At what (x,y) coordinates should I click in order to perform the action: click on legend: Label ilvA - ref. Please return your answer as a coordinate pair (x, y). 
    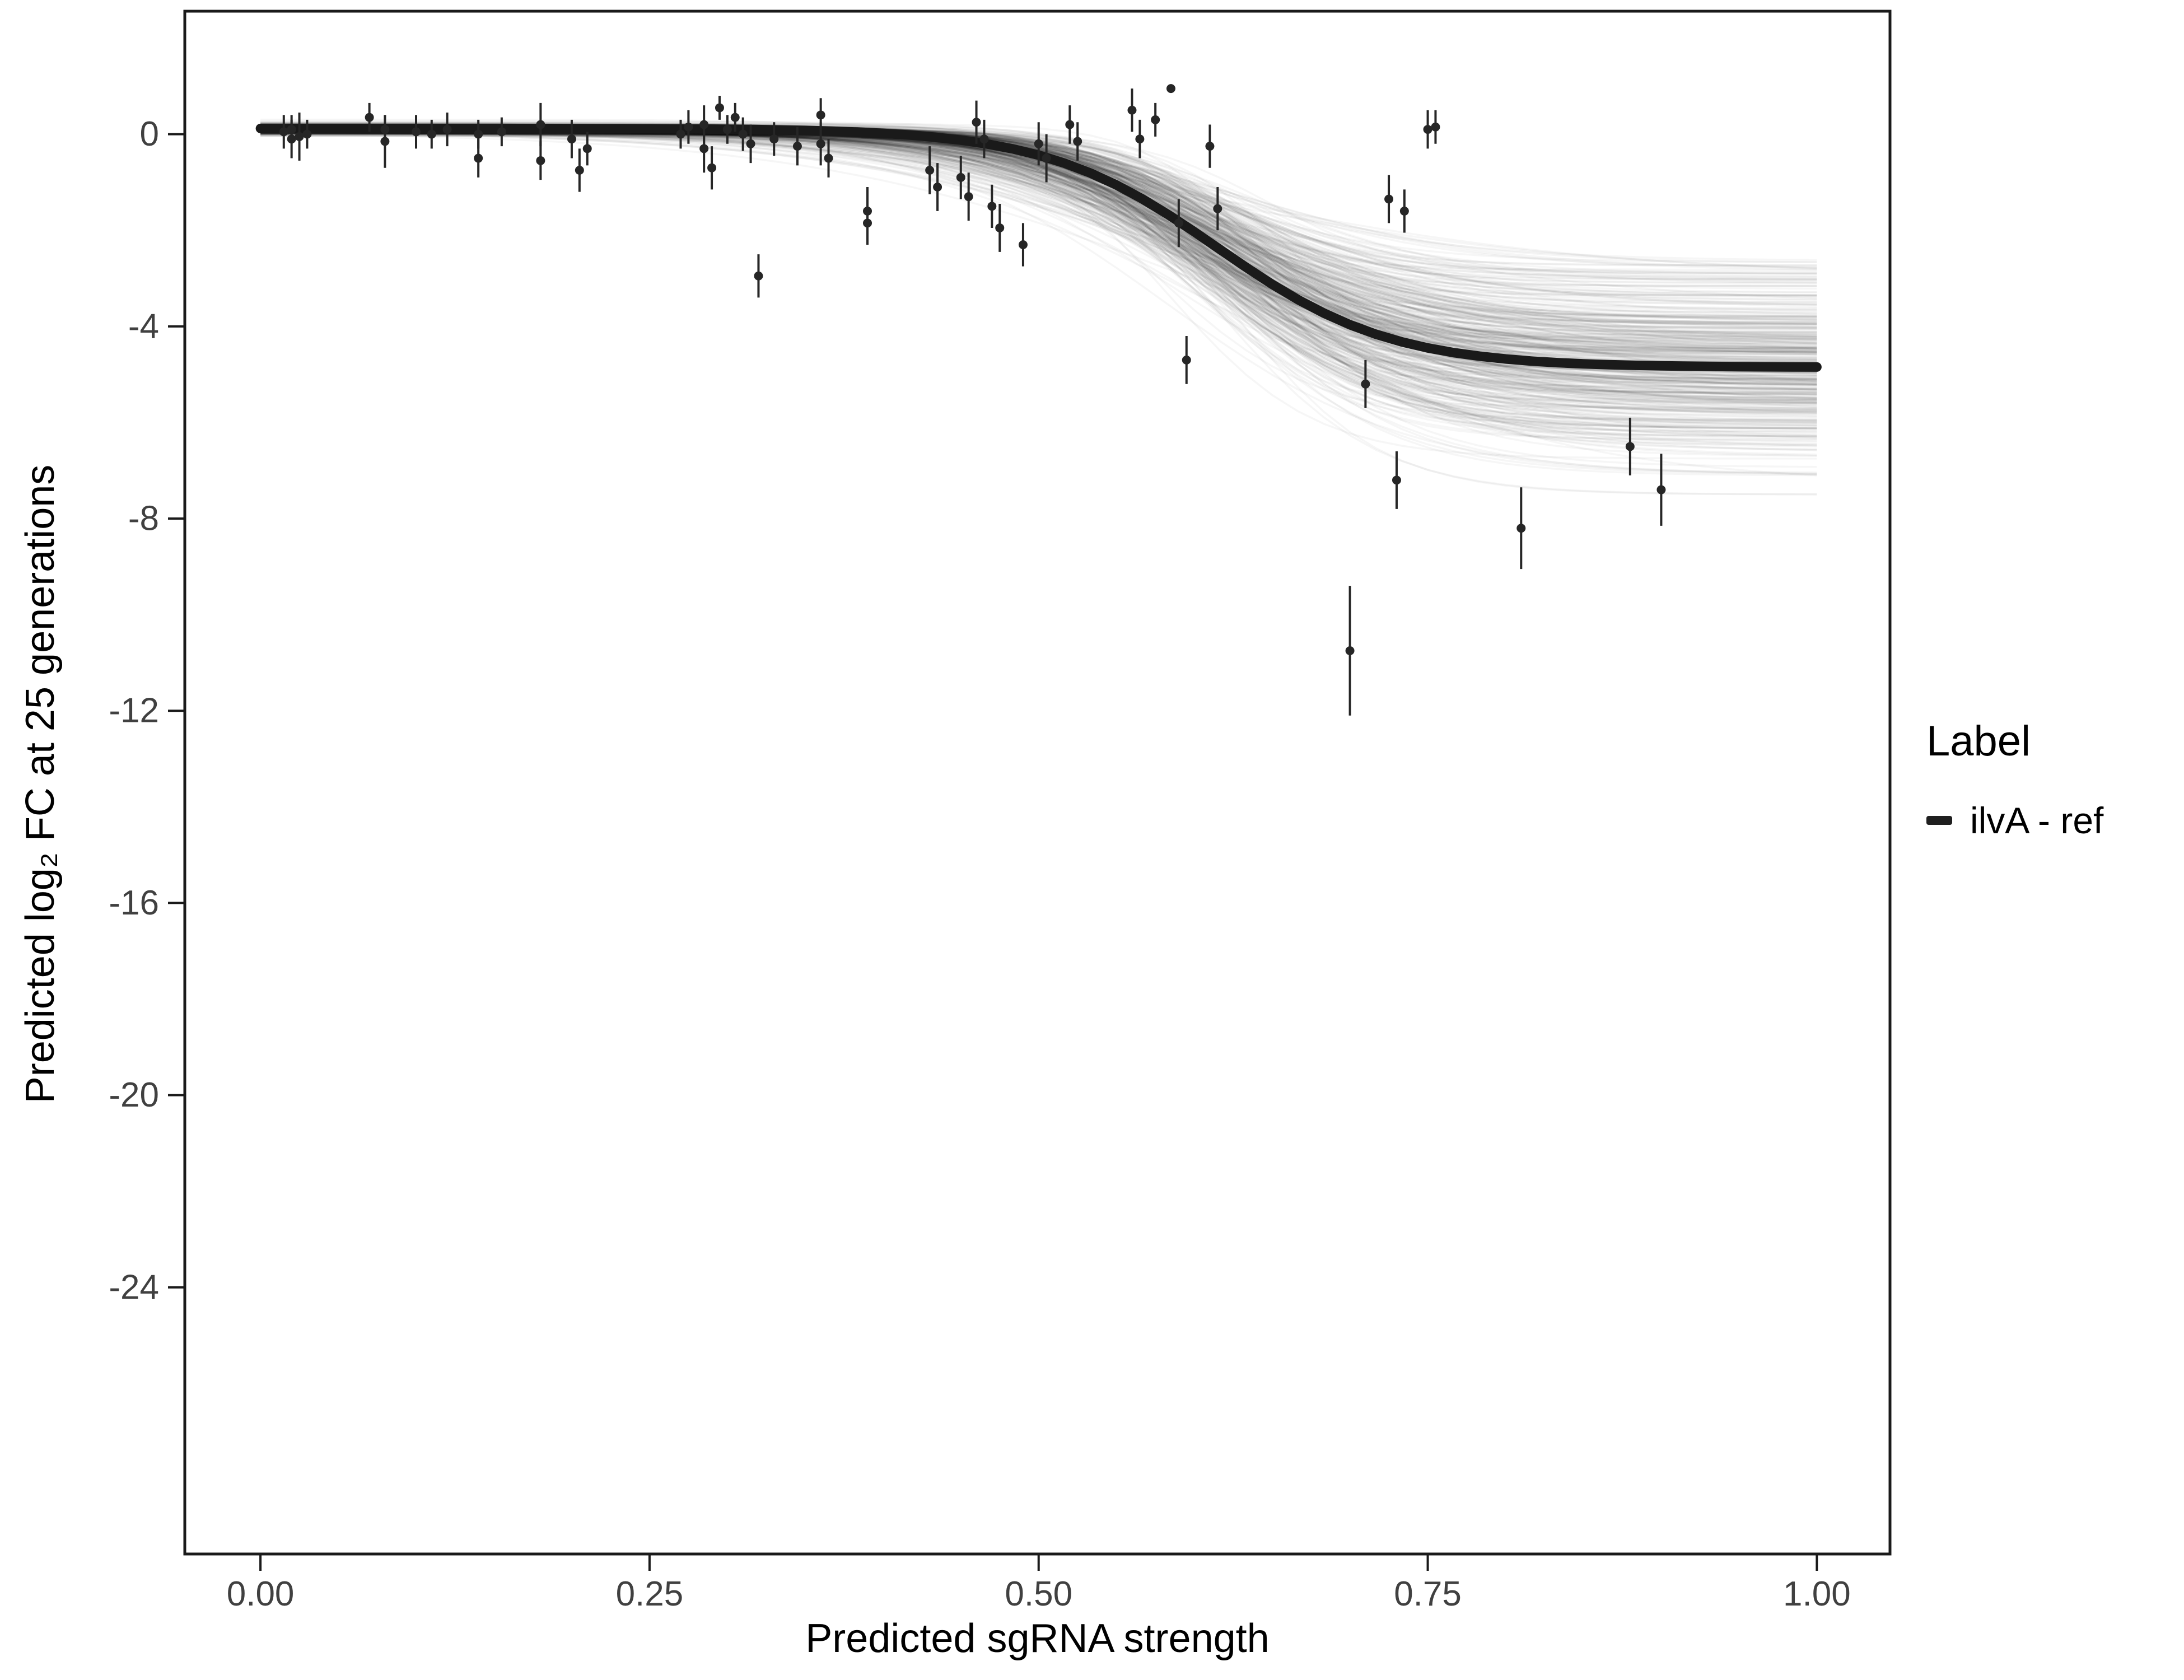
    Looking at the image, I should click on (2015, 780).